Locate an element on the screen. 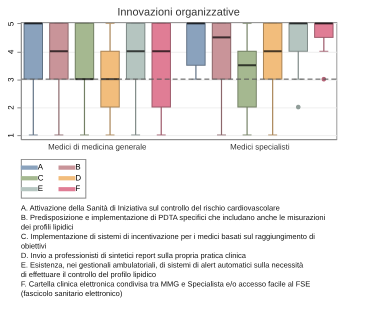 The width and height of the screenshot is (374, 332). y-tick-label: 5 is located at coordinates (11, 23).